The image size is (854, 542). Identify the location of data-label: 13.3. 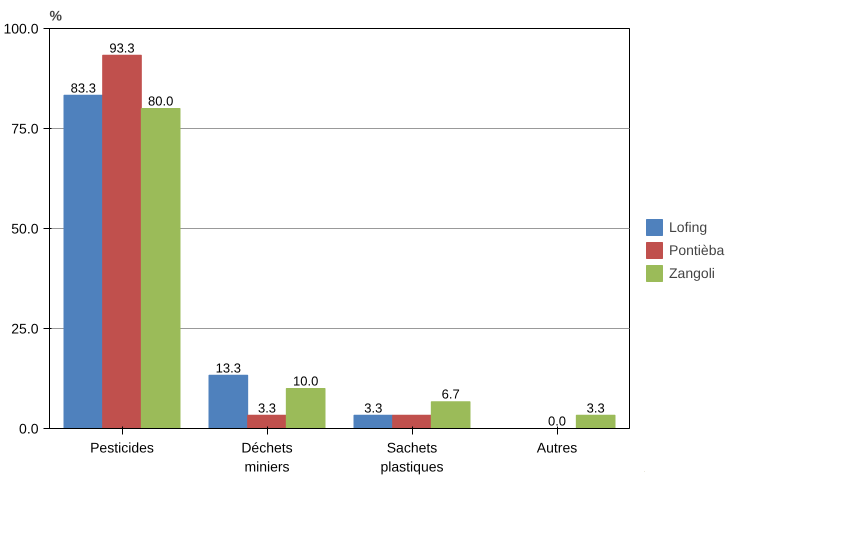
(228, 368).